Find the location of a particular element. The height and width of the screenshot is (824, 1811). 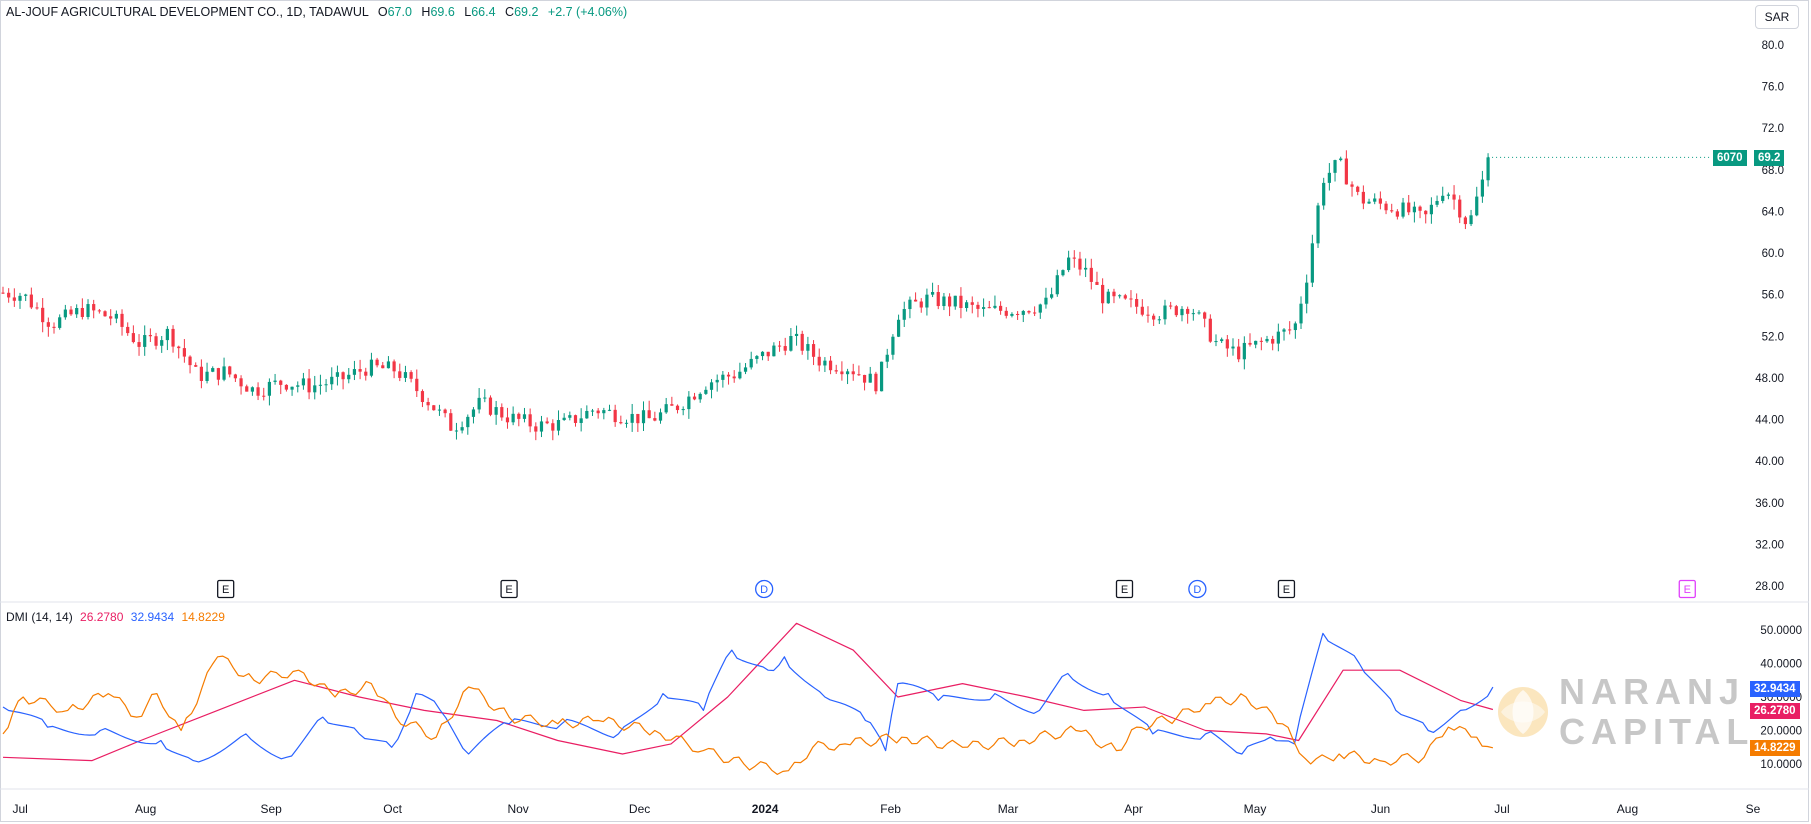

high-value: 69.6 is located at coordinates (442, 12).